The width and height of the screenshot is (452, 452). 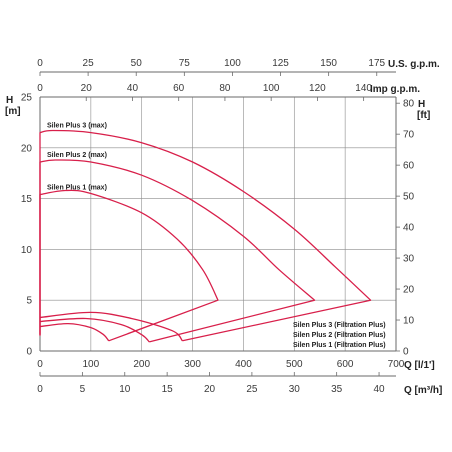 I want to click on curve-label-max: Silen Plus 3 (max), so click(x=77, y=126).